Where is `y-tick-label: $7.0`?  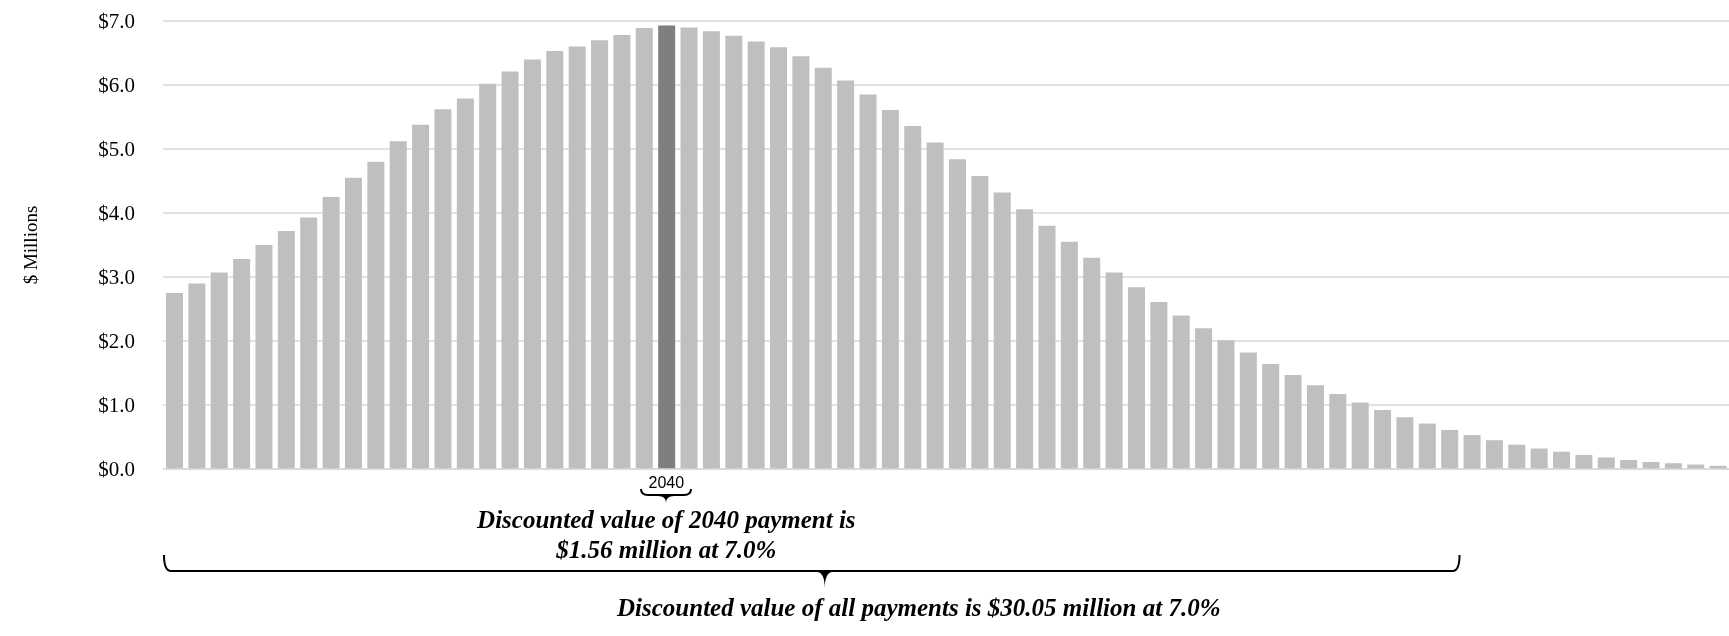
y-tick-label: $7.0 is located at coordinates (116, 21).